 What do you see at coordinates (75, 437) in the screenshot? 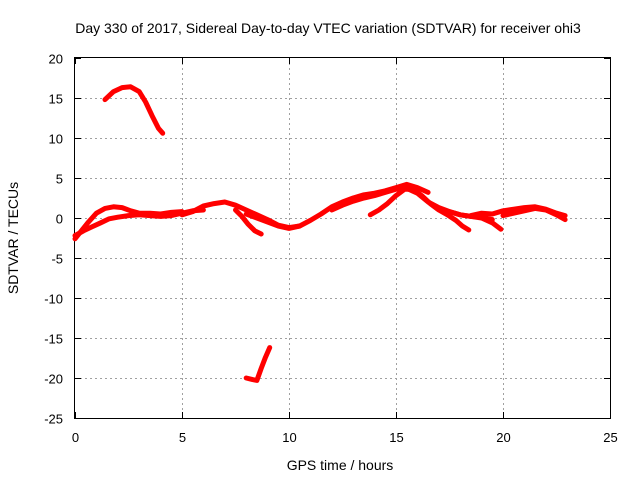
I see `x-tick-label: 0` at bounding box center [75, 437].